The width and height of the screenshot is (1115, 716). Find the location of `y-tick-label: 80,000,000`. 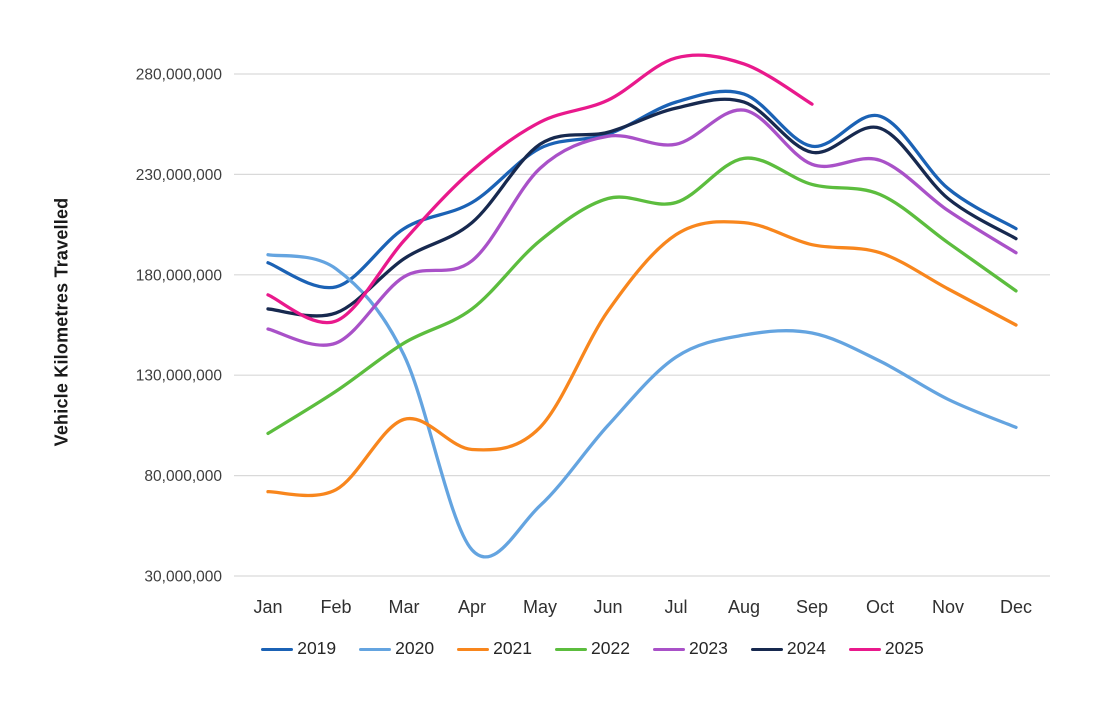

y-tick-label: 80,000,000 is located at coordinates (183, 476).